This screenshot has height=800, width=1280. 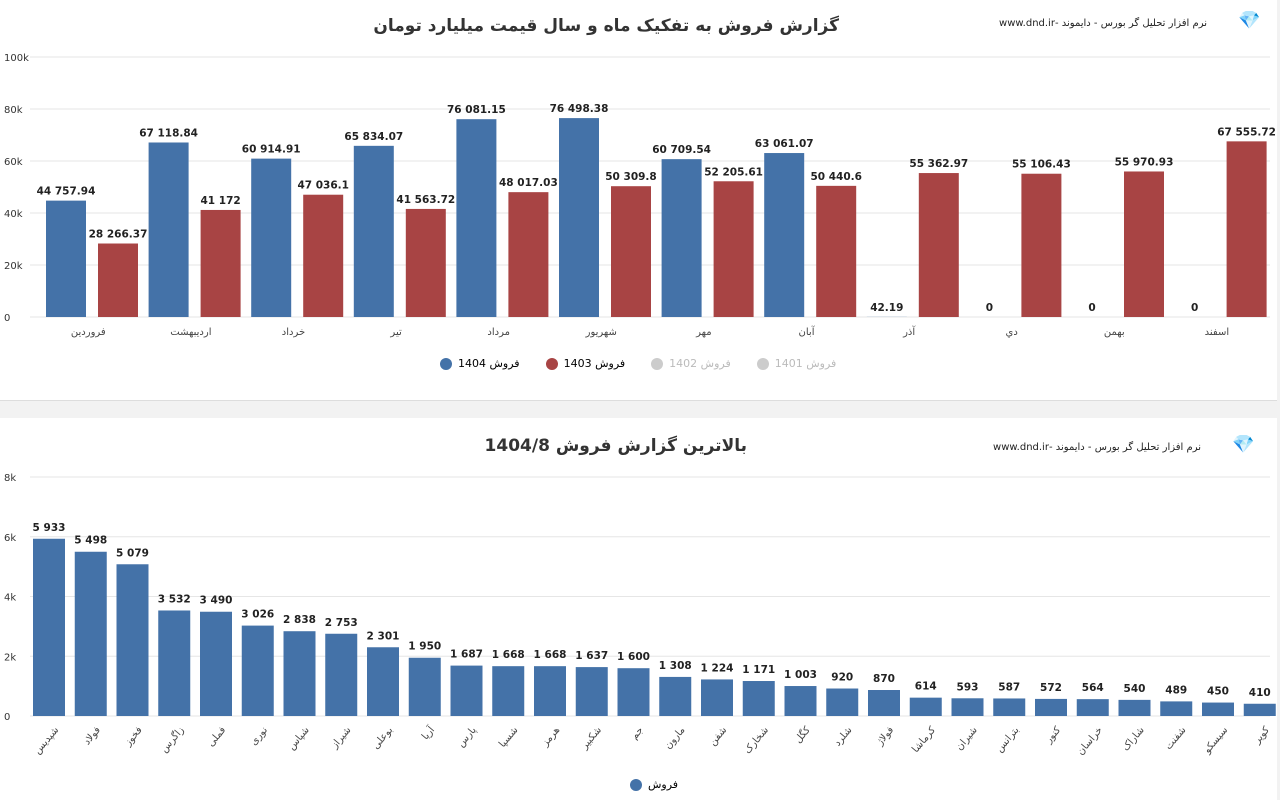 What do you see at coordinates (1114, 332) in the screenshot?
I see `x-tick-label: بهمن` at bounding box center [1114, 332].